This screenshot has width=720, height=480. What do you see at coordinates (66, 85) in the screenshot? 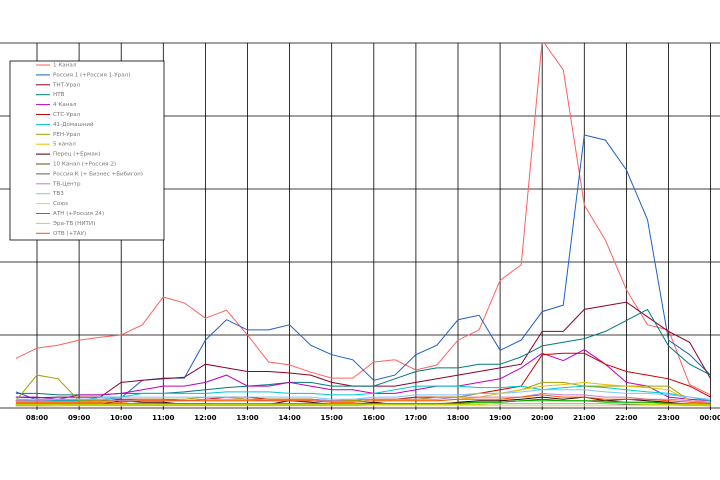
I see `legend-label: ТНТ-Урал` at bounding box center [66, 85].